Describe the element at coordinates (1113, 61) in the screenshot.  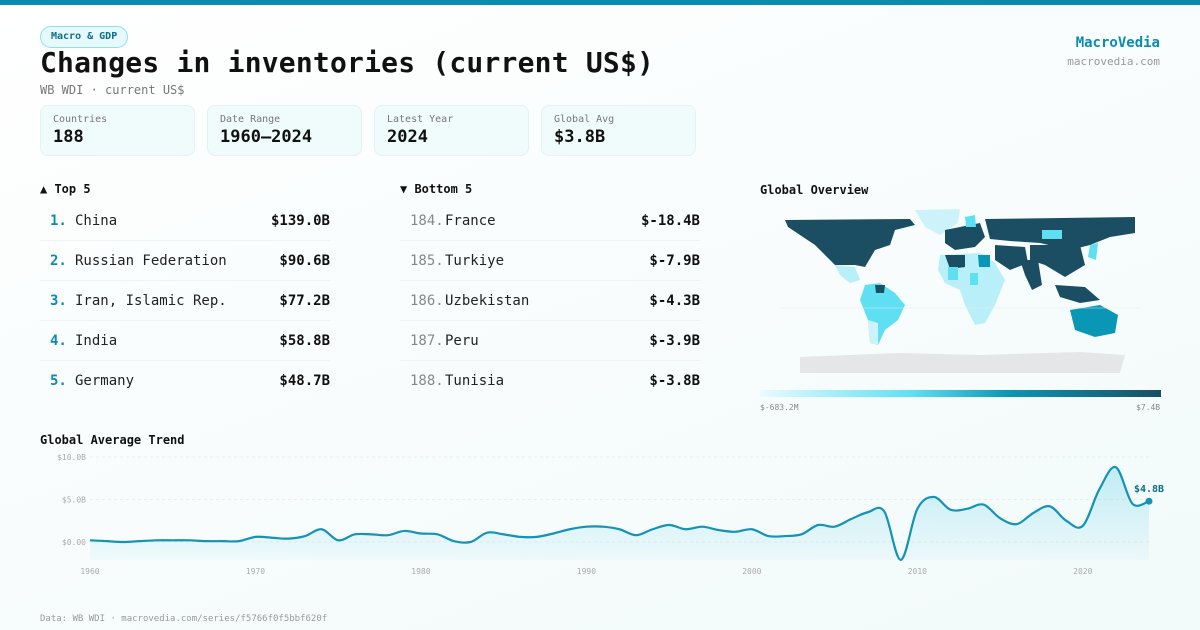
I see `brand-url: macrovedia.com` at that location.